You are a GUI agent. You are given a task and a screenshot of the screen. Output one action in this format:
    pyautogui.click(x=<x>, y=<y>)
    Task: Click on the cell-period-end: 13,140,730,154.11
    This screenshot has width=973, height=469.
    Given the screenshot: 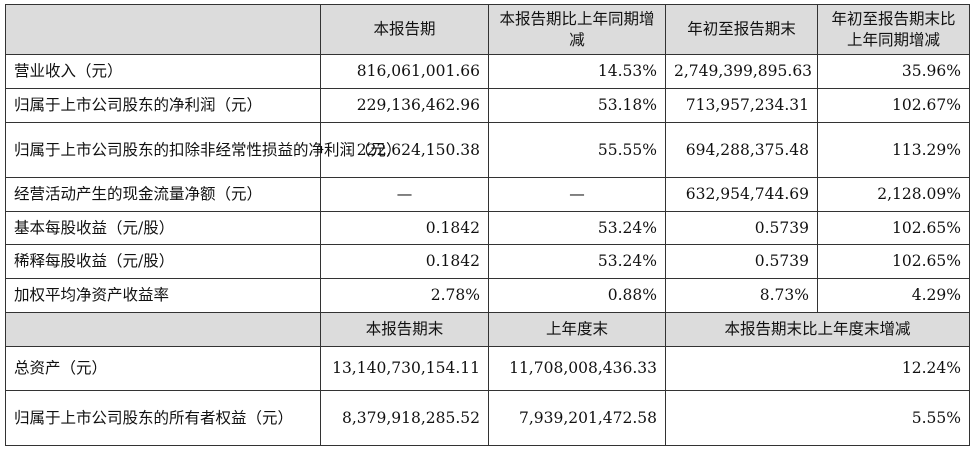 What is the action you would take?
    pyautogui.click(x=404, y=368)
    